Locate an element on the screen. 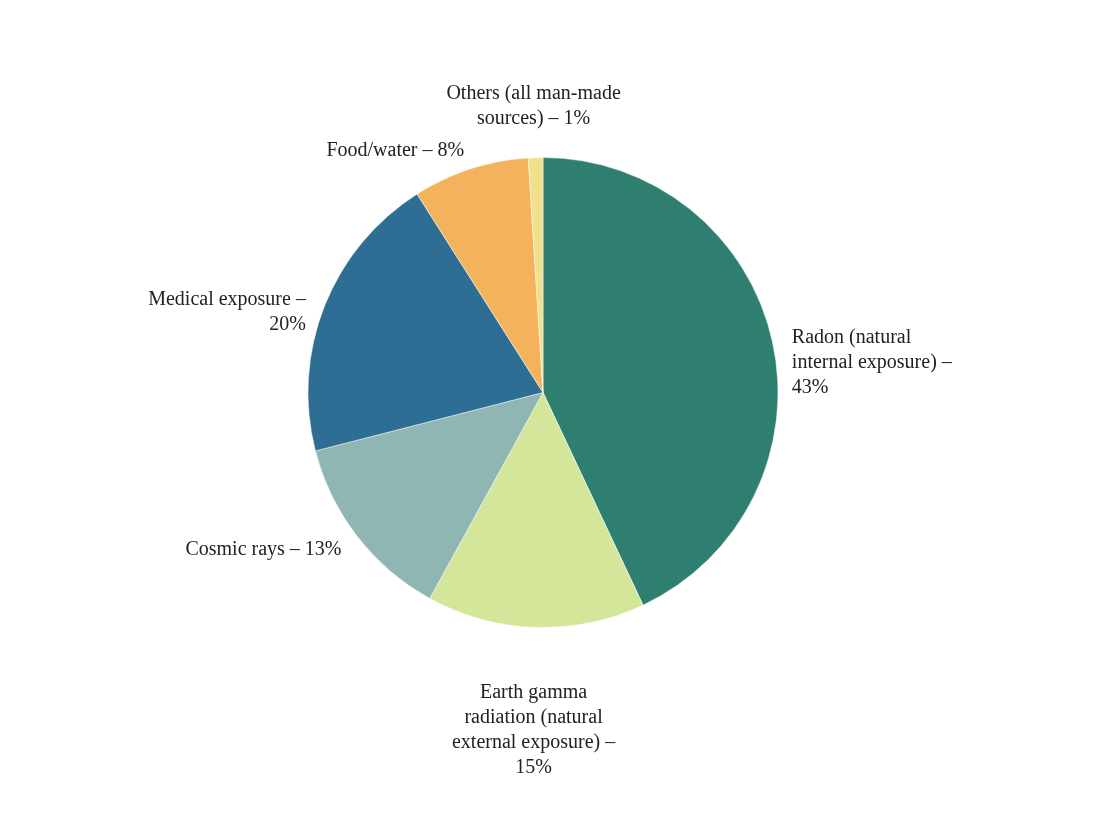  slice-label: Radon (natural internal exposure) – 43% is located at coordinates (872, 360).